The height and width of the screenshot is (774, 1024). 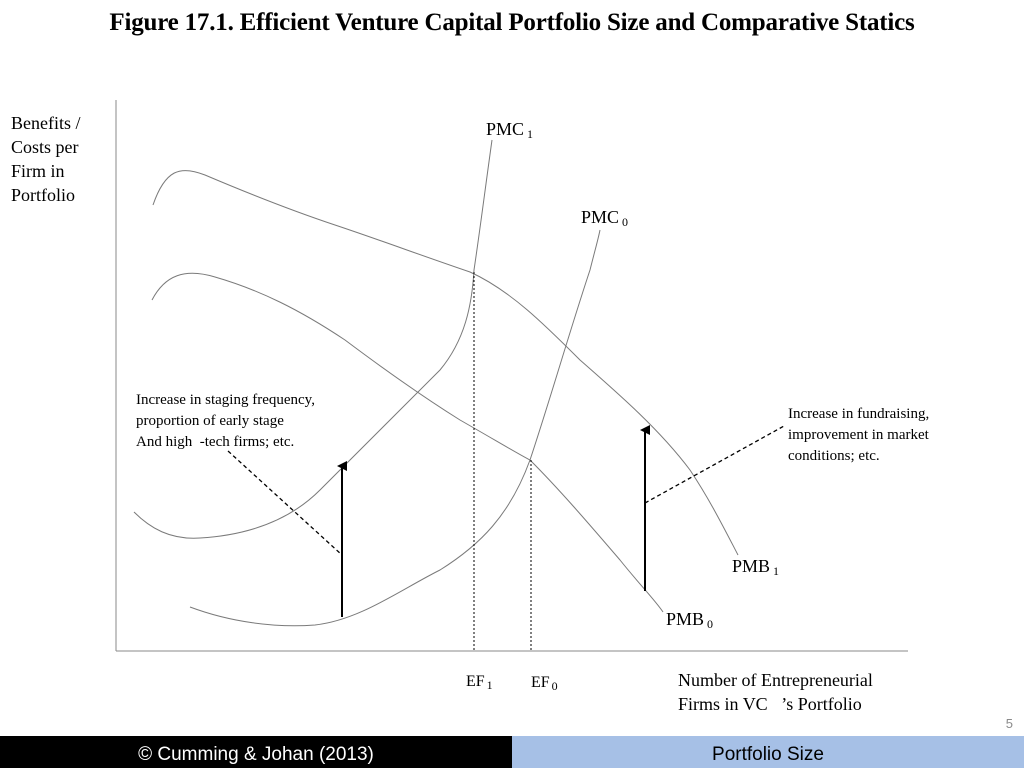 What do you see at coordinates (46, 159) in the screenshot?
I see `y-axis-label: Benefits / Costs per Firm in Portfolio` at bounding box center [46, 159].